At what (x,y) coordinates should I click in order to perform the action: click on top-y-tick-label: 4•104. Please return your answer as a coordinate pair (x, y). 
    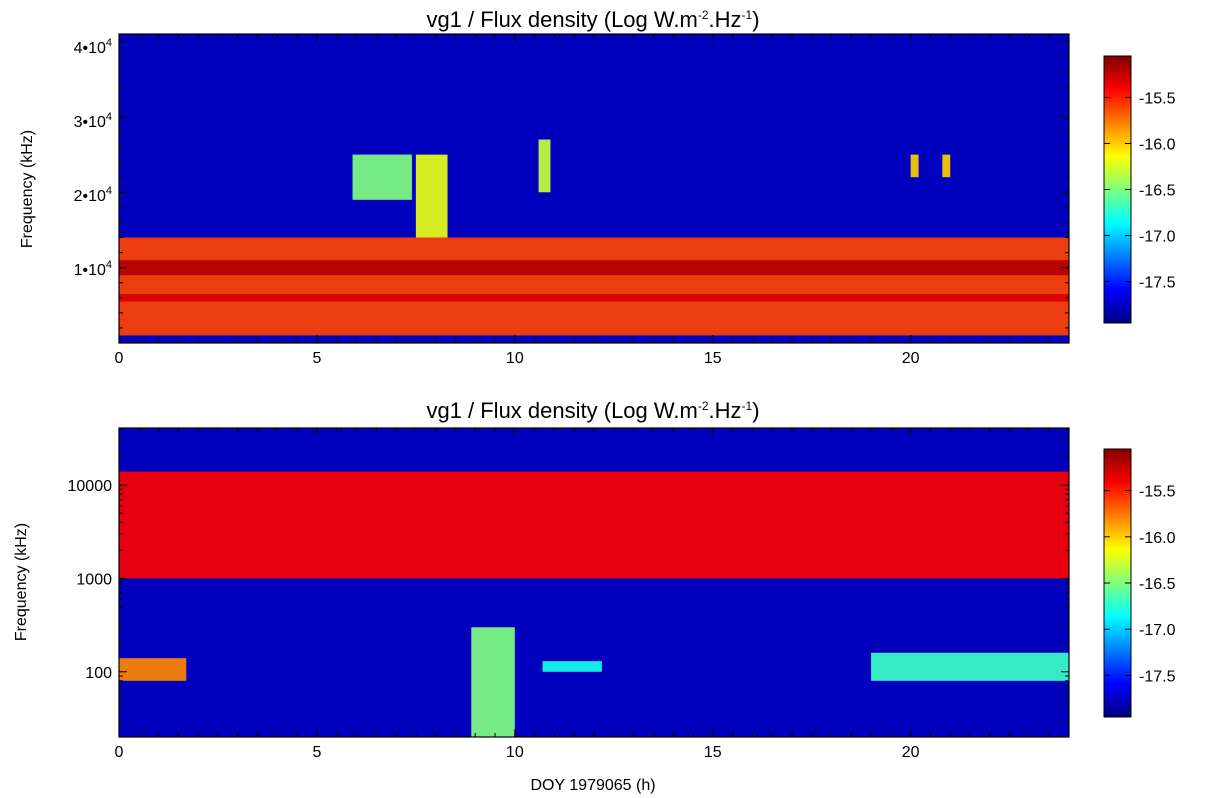
    Looking at the image, I should click on (93, 47).